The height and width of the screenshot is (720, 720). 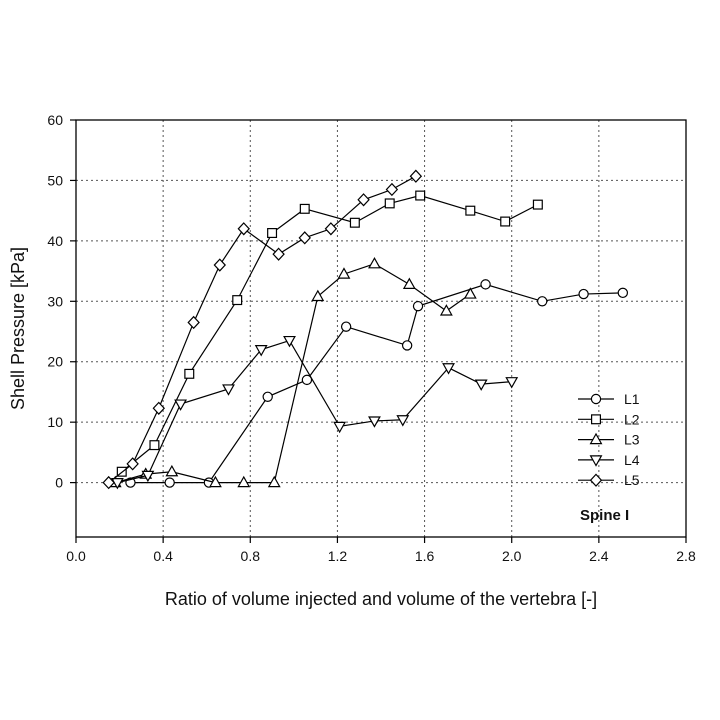 I want to click on legend-label: L4, so click(x=632, y=460).